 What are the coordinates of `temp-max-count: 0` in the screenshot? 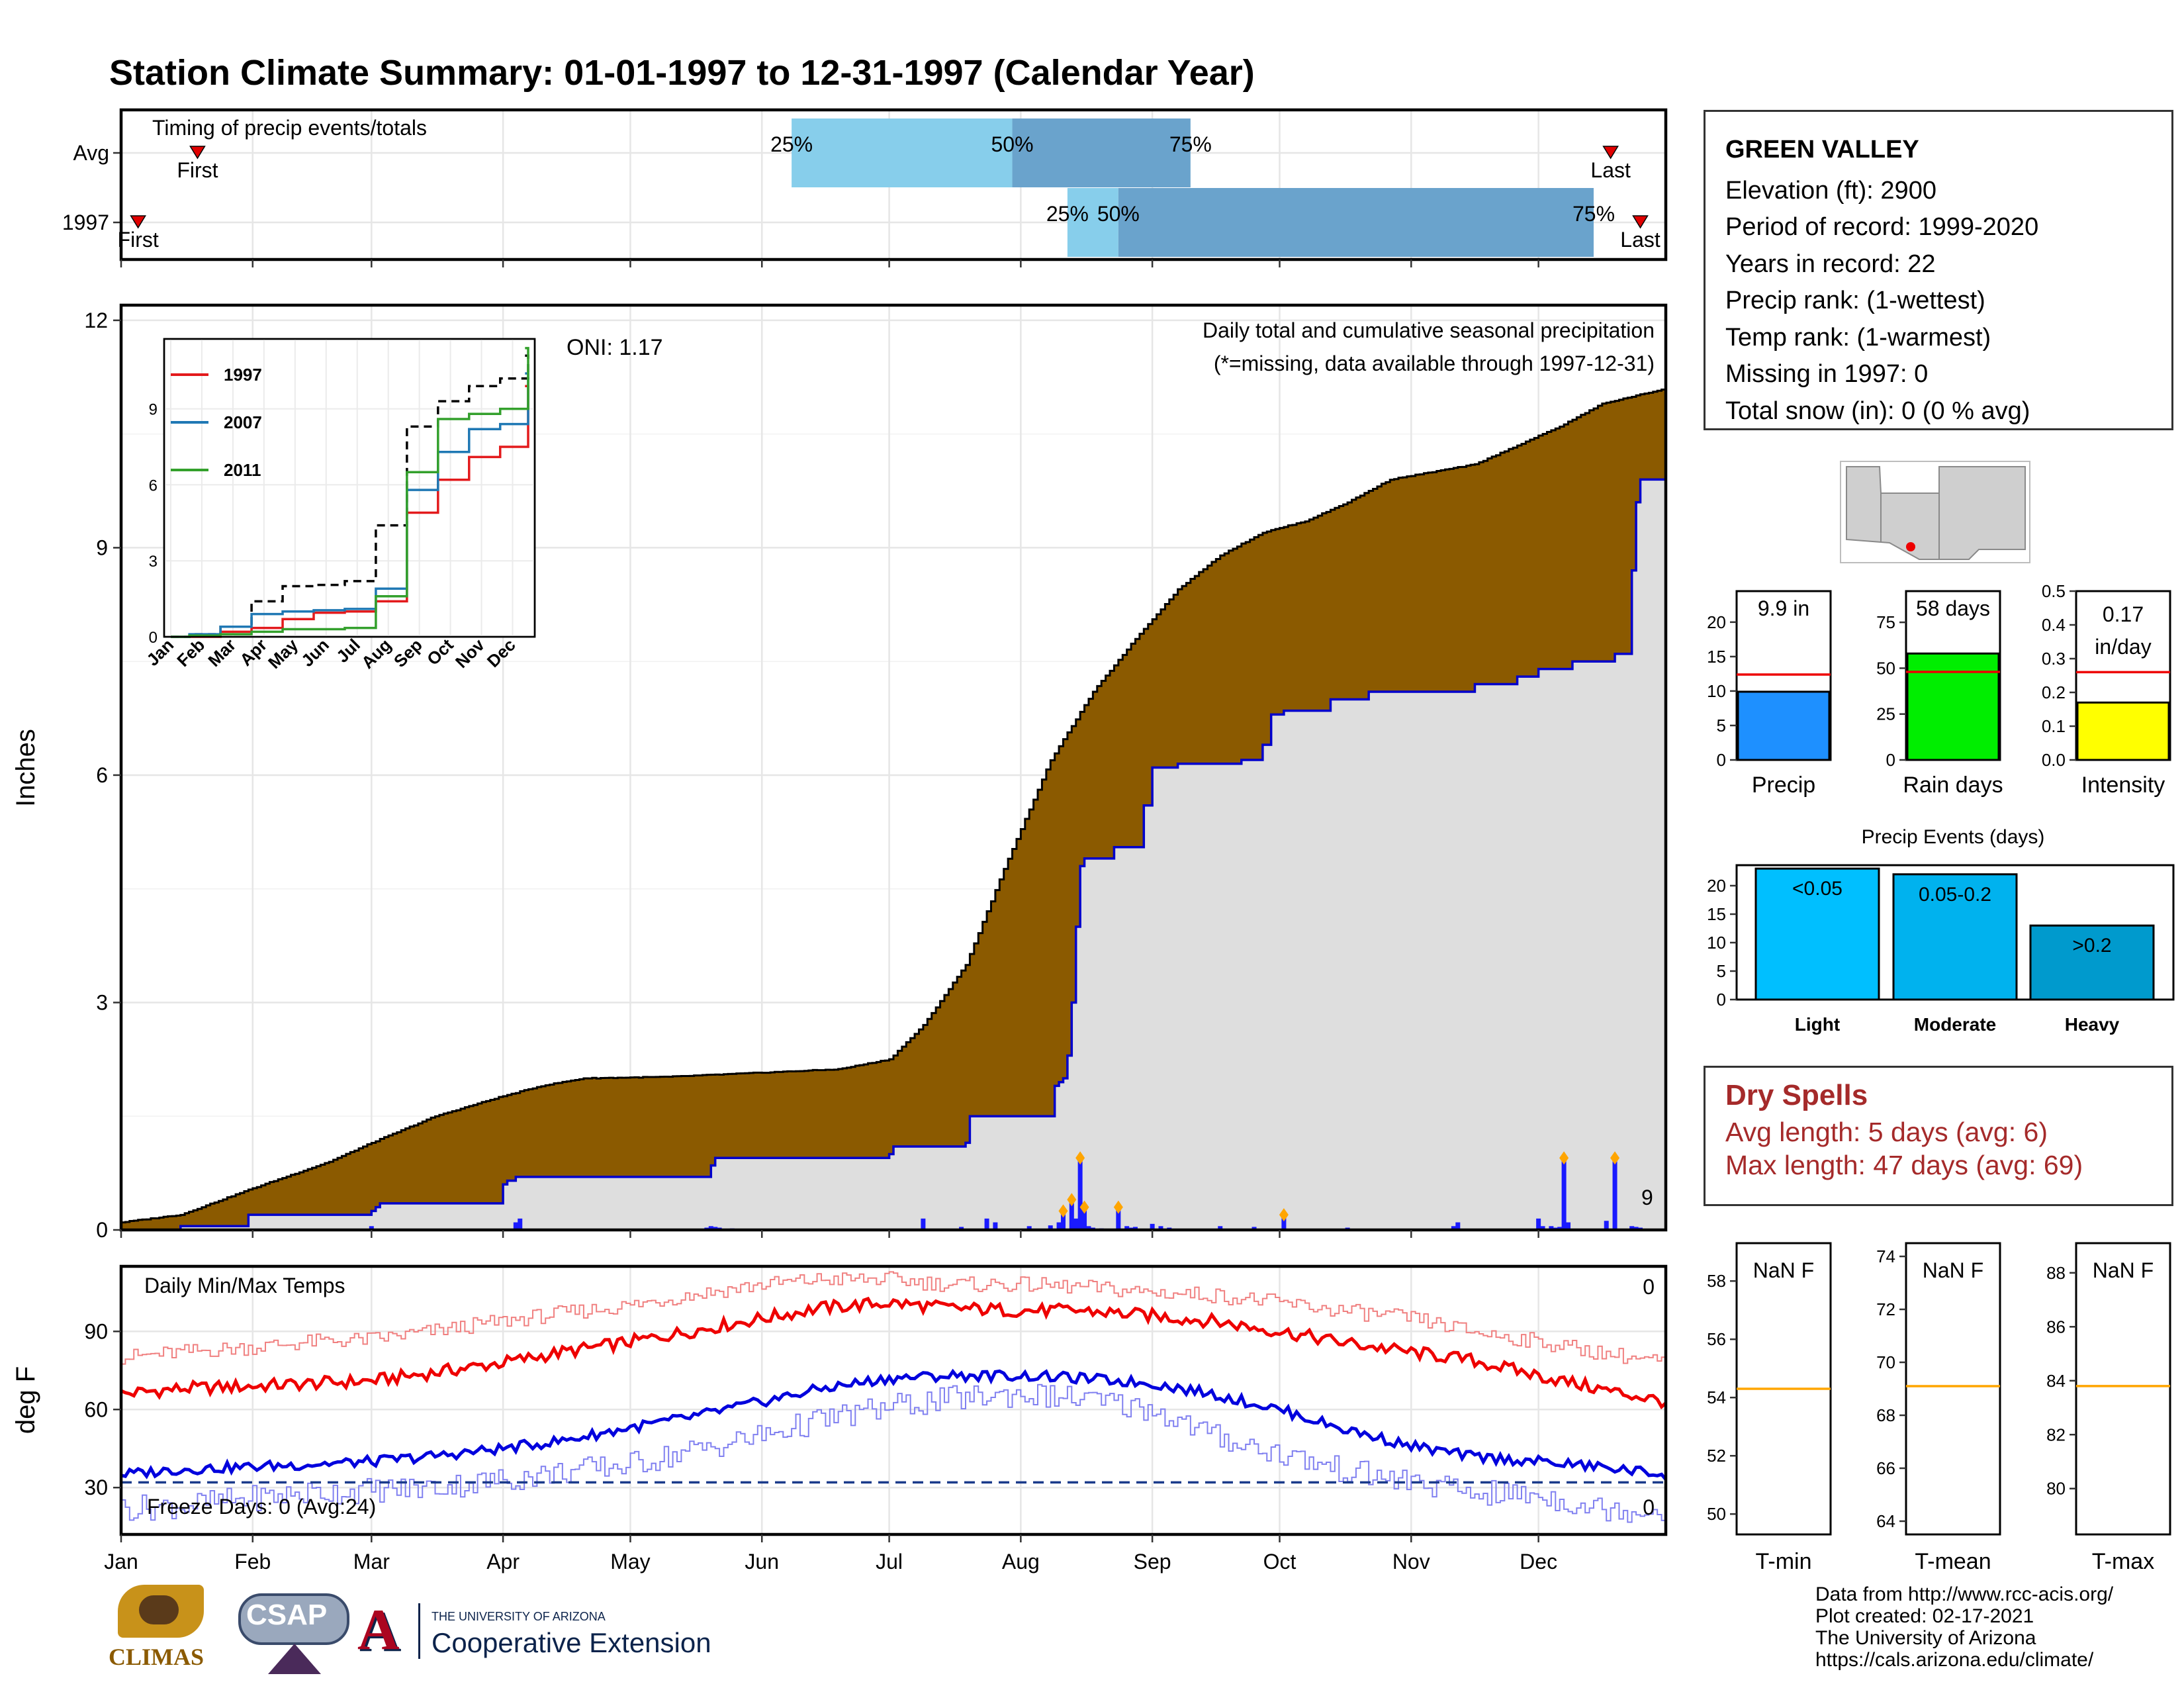 It's located at (1649, 1287).